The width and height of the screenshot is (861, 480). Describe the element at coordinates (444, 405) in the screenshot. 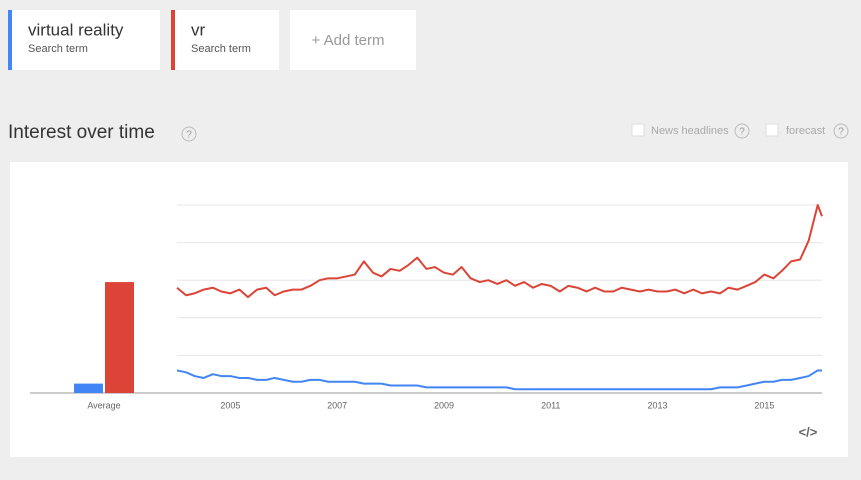

I see `x-tick-label: 2009` at that location.